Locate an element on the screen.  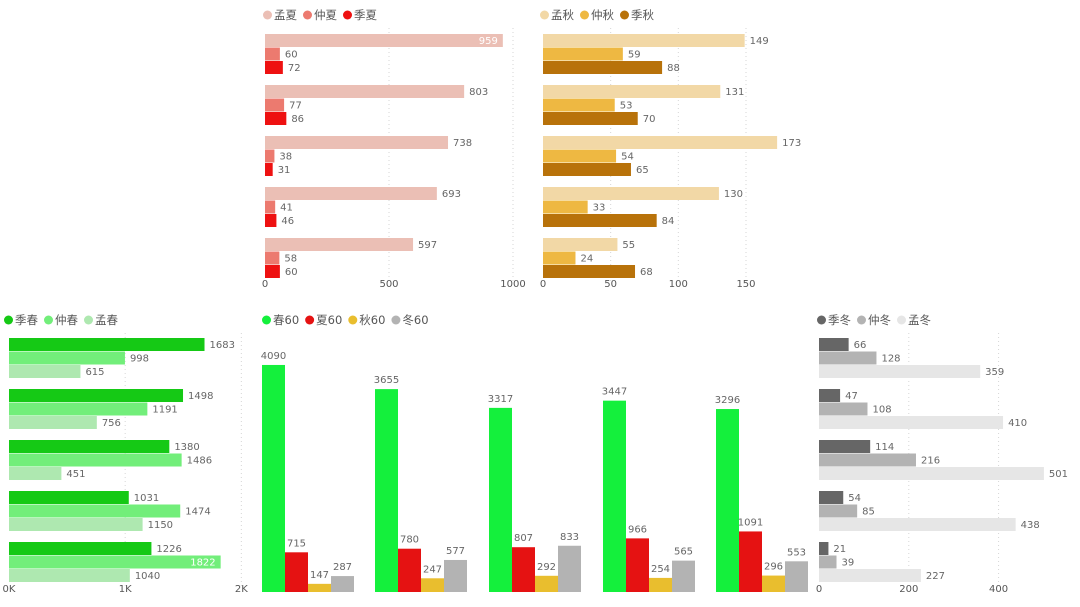
spring-data-label-3-2: 1150 is located at coordinates (160, 525).